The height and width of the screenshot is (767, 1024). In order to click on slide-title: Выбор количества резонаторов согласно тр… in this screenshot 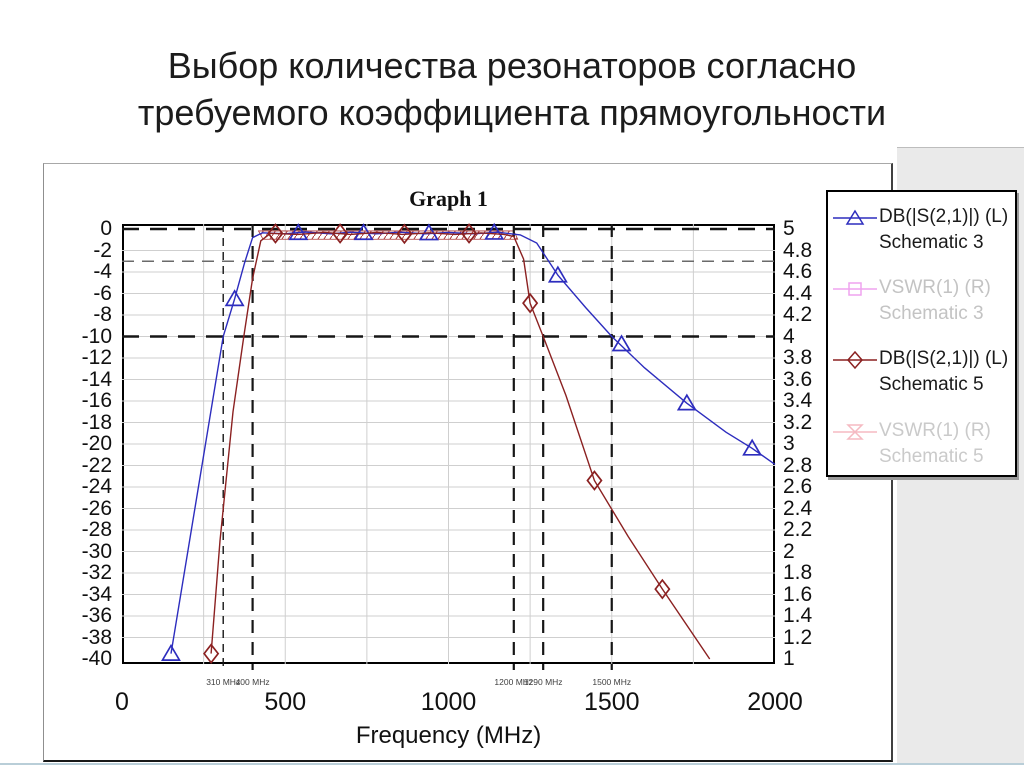, I will do `click(512, 89)`.